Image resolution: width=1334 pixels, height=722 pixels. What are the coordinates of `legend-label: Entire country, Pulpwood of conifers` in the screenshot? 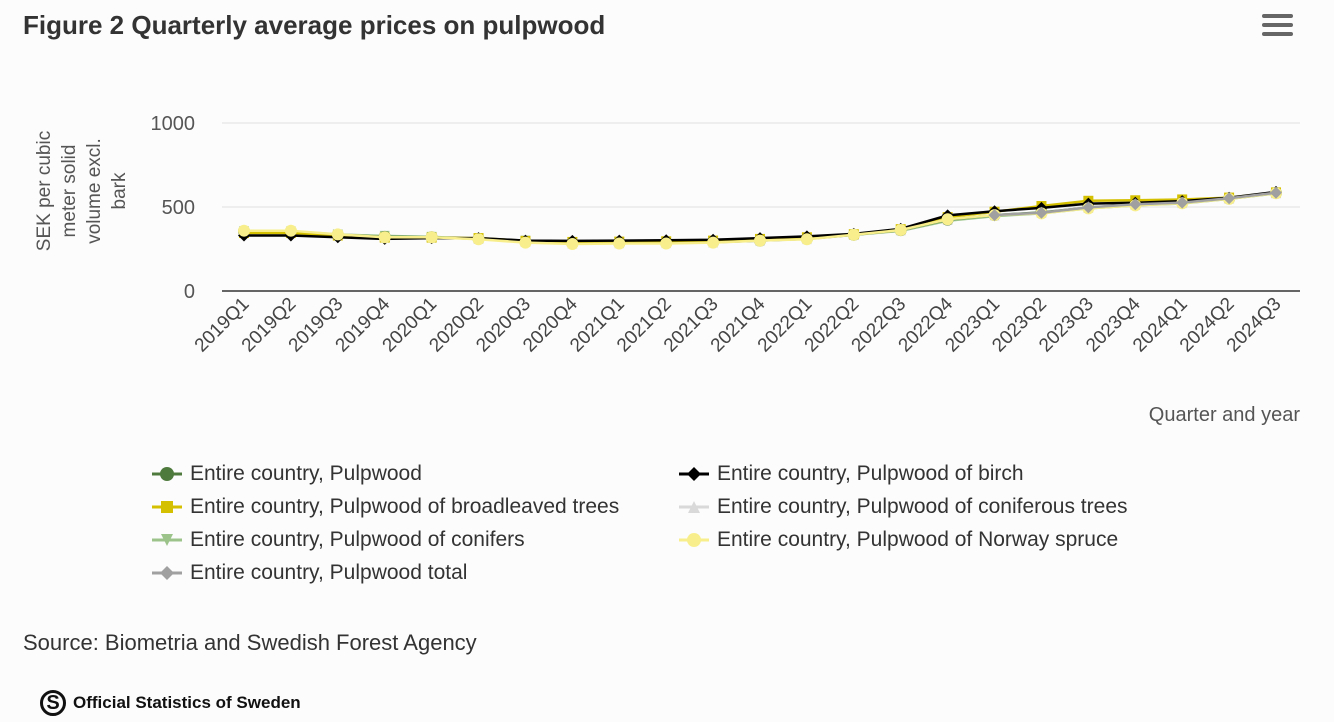 It's located at (357, 539).